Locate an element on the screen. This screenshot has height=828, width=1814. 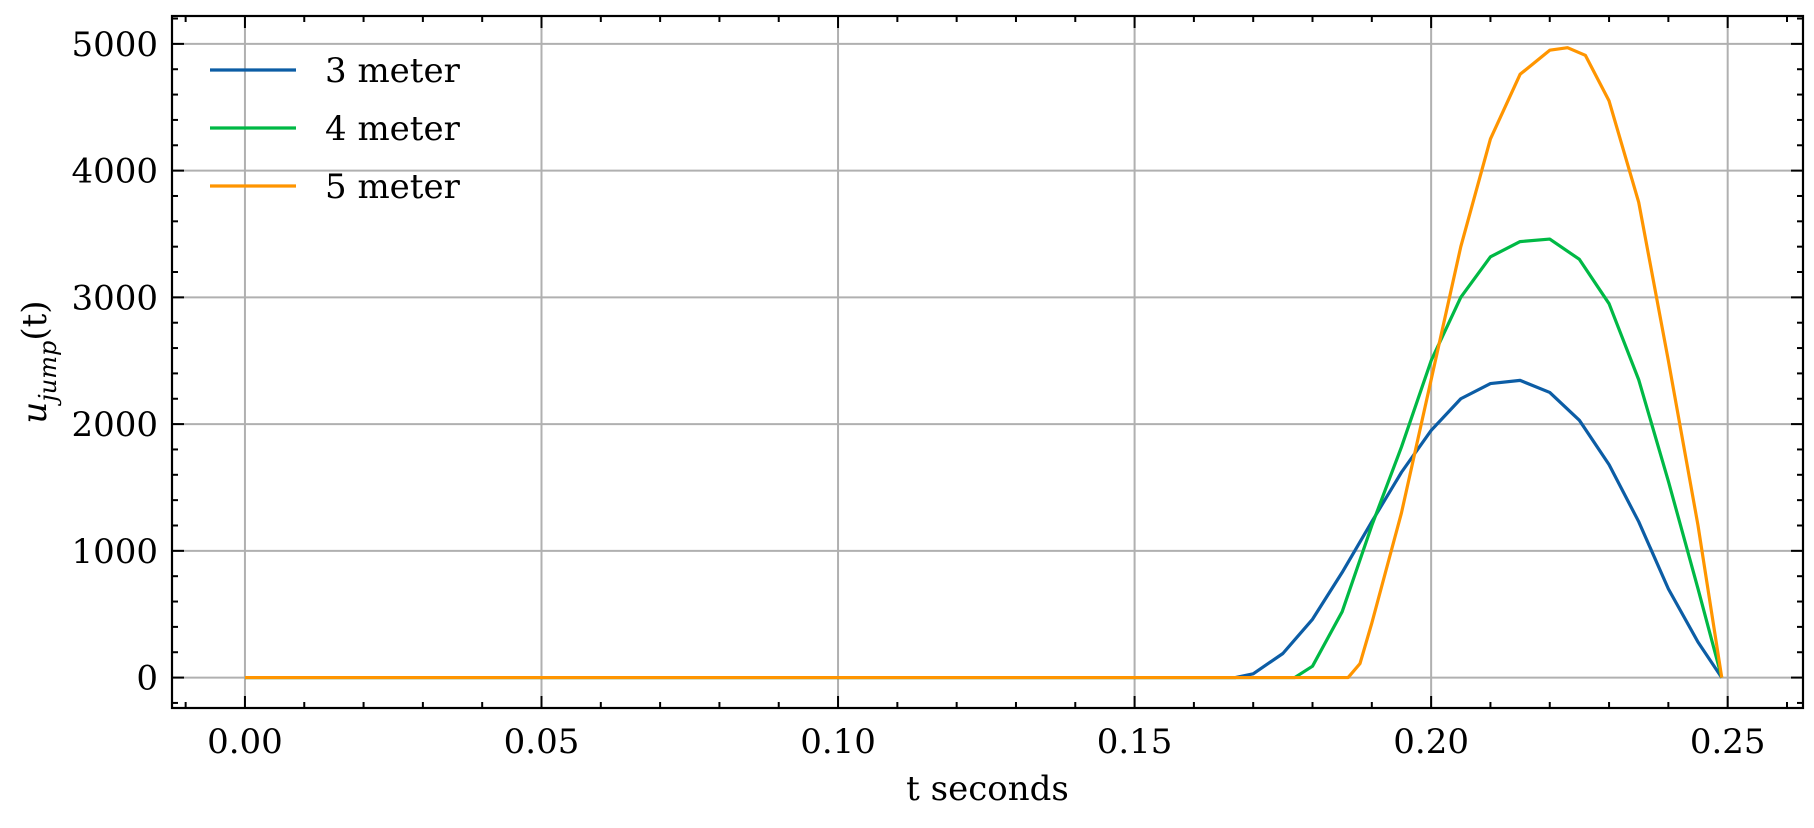
y-axis-title-tail: (t) is located at coordinates (35, 320).